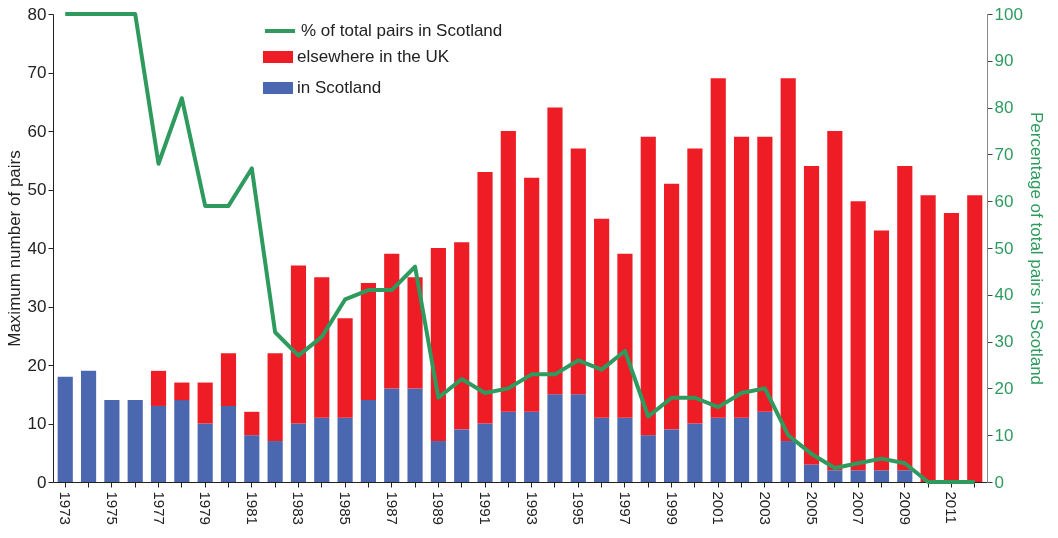 This screenshot has height=538, width=1058. Describe the element at coordinates (346, 508) in the screenshot. I see `x-tick-label: 1985` at that location.